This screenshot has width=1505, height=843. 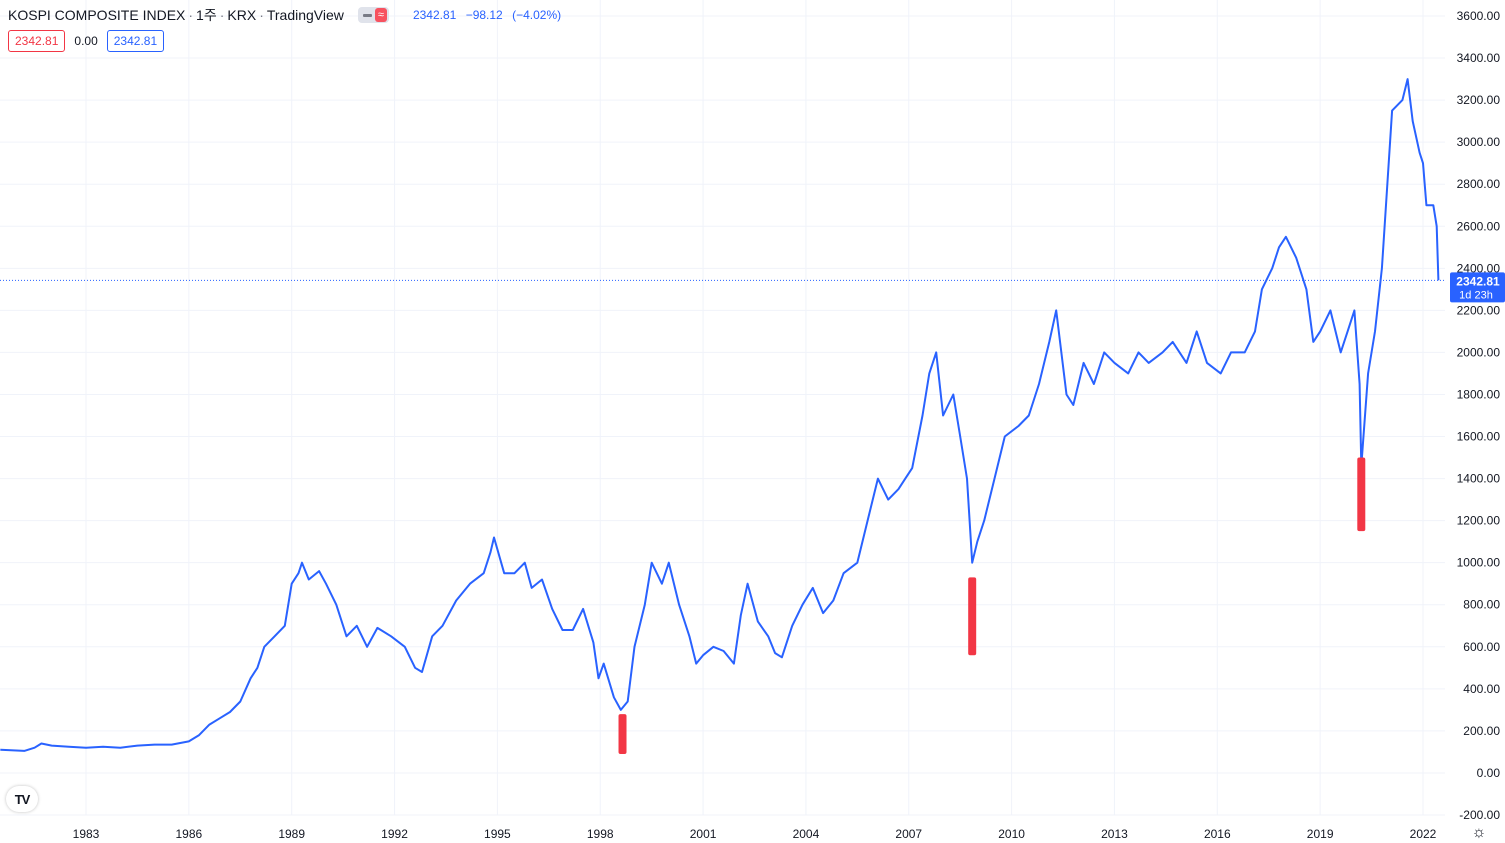 What do you see at coordinates (497, 834) in the screenshot?
I see `x-tick-label: 1995` at bounding box center [497, 834].